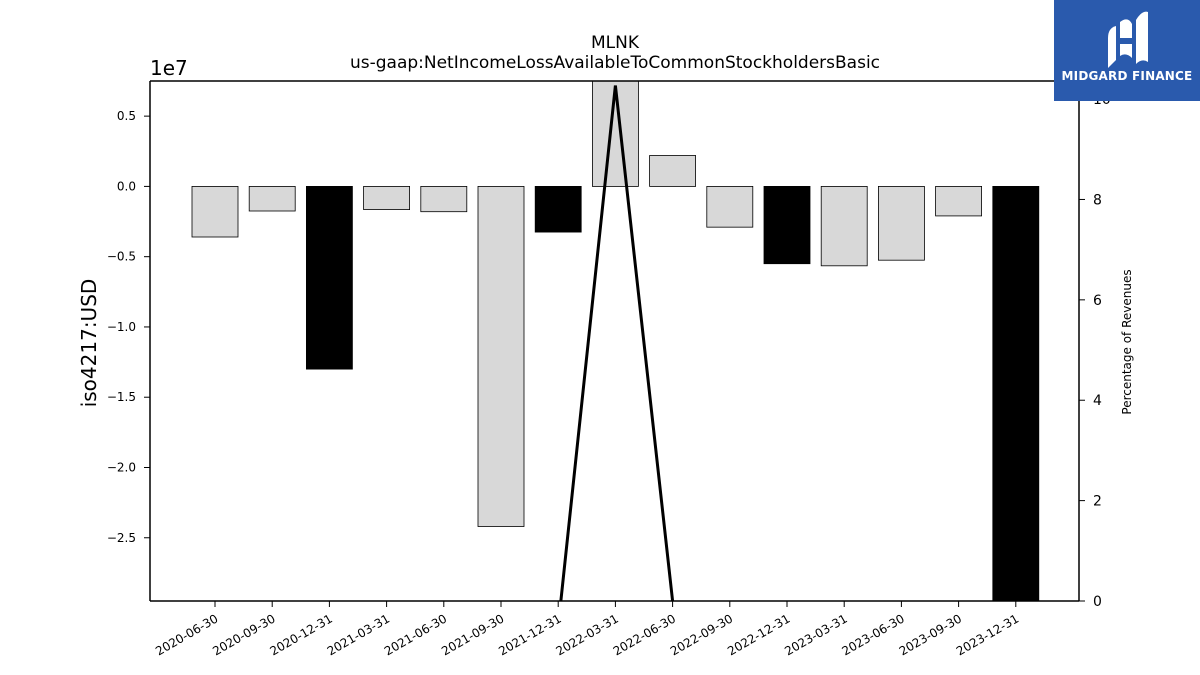 This screenshot has width=1200, height=675. I want to click on x-tick-label: 2022-09-30, so click(701, 634).